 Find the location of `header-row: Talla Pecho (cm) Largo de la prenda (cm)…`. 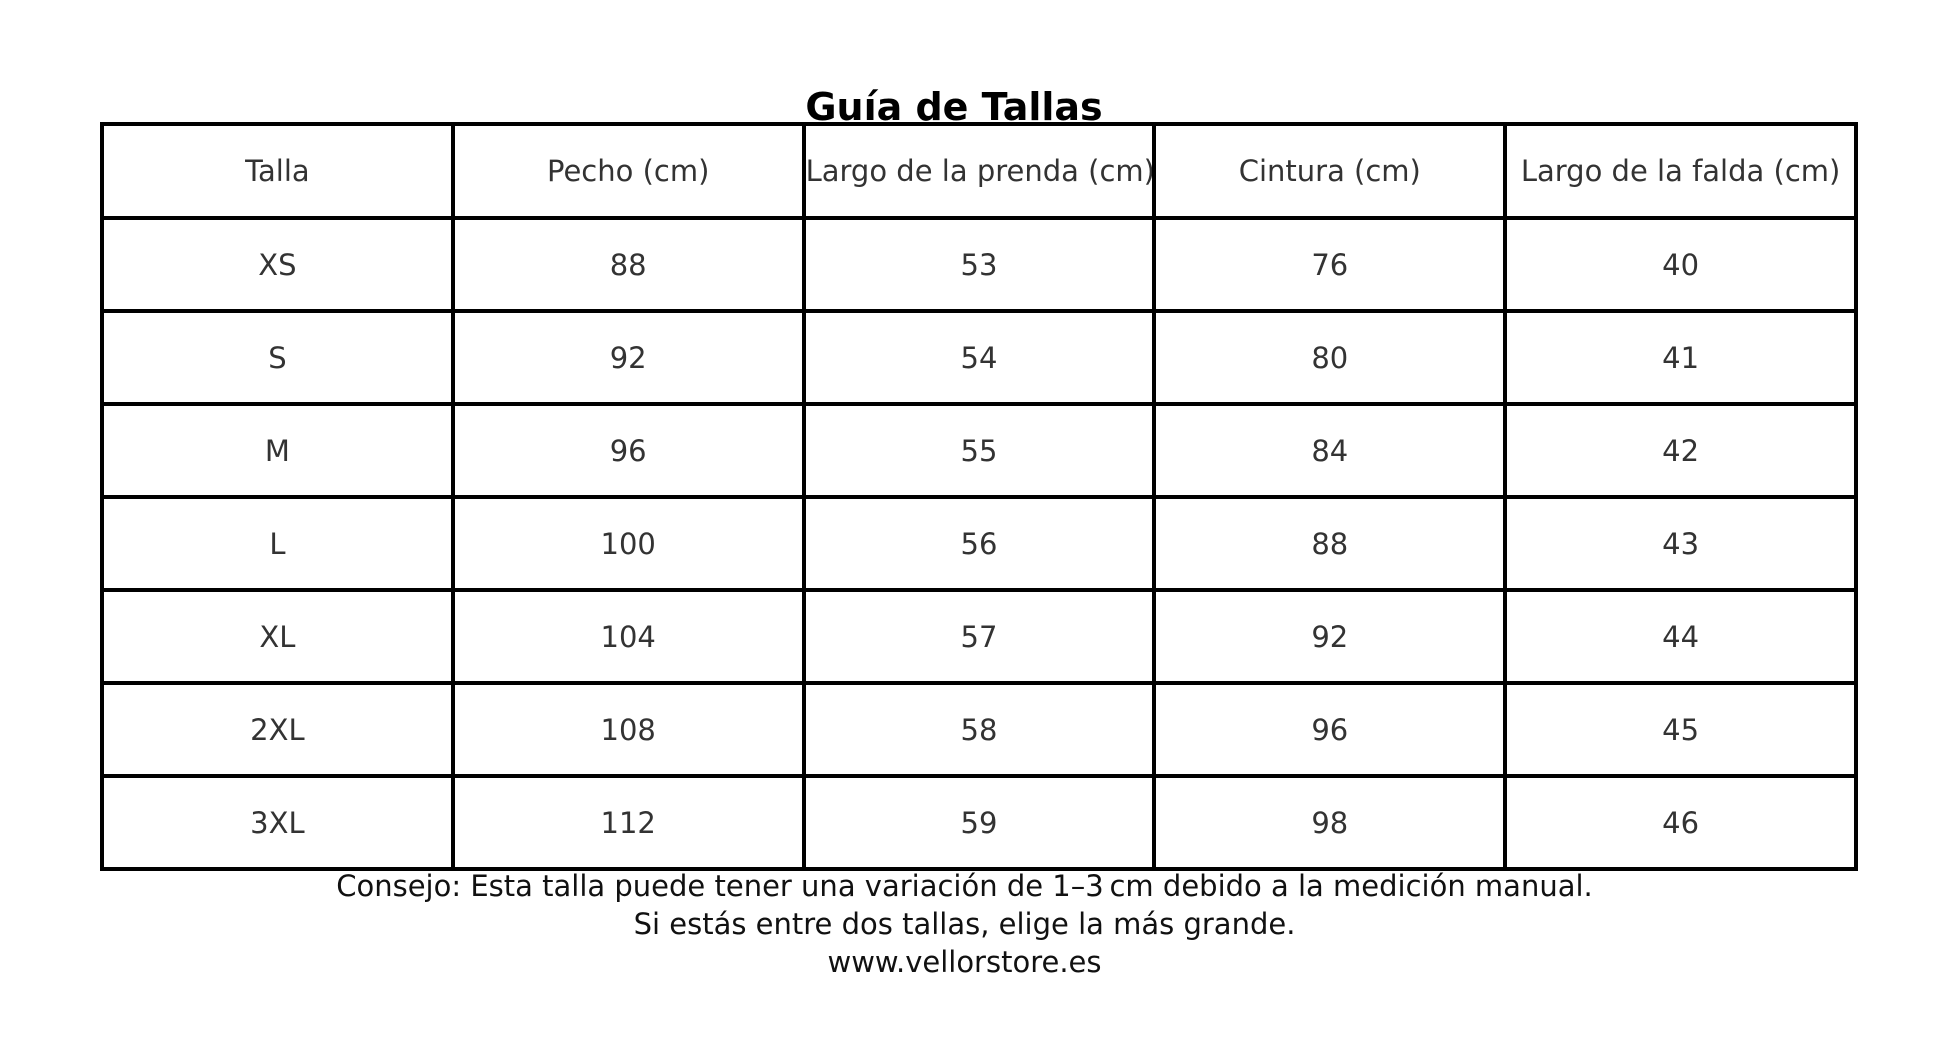

header-row: Talla Pecho (cm) Largo de la prenda (cm)… is located at coordinates (979, 171).